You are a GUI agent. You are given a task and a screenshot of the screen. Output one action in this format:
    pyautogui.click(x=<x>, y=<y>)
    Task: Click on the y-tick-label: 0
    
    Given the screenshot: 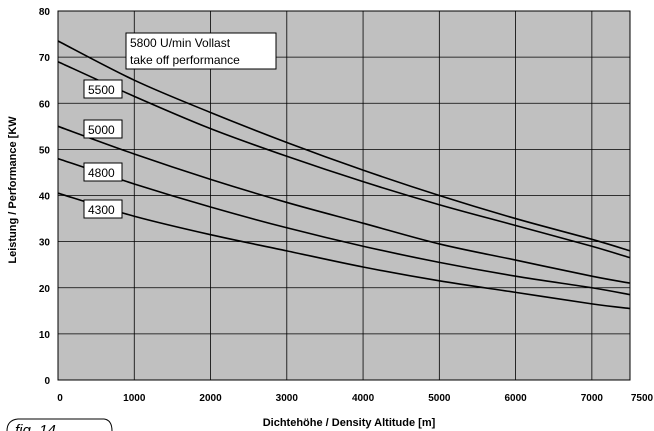 What is the action you would take?
    pyautogui.click(x=47, y=381)
    